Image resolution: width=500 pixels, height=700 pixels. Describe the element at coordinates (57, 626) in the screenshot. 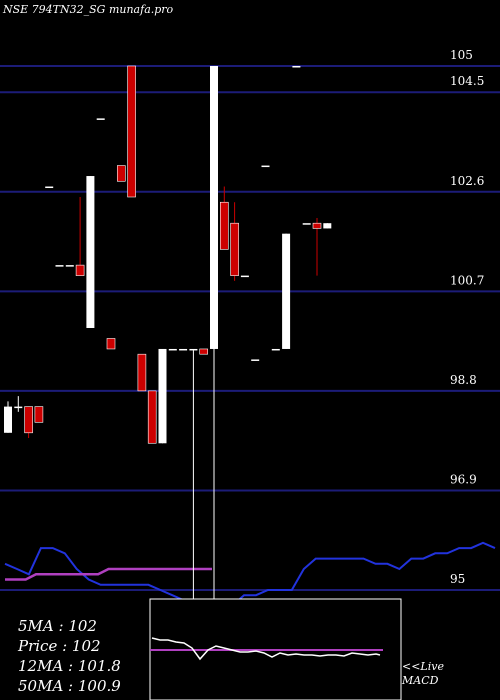

I see `stat-5ma: 5MA : 102` at that location.